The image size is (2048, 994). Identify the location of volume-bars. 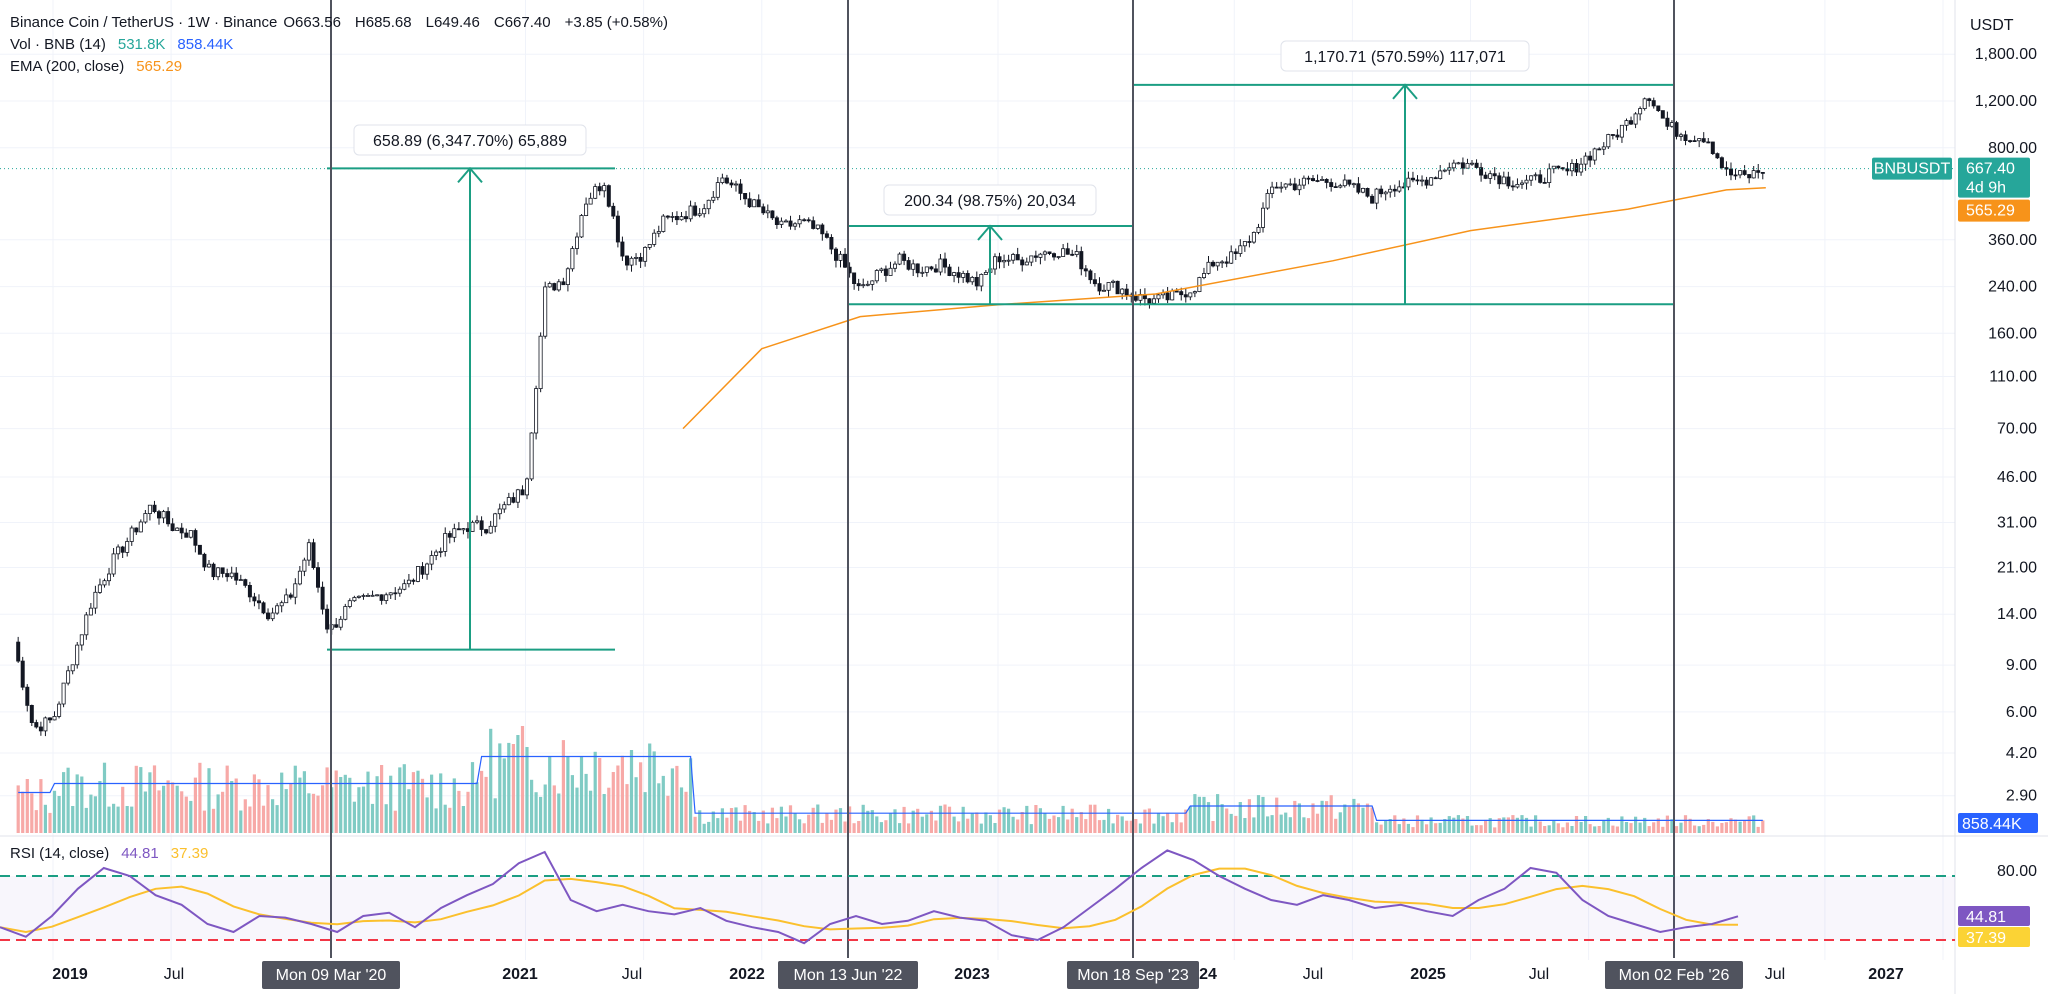
(890, 779).